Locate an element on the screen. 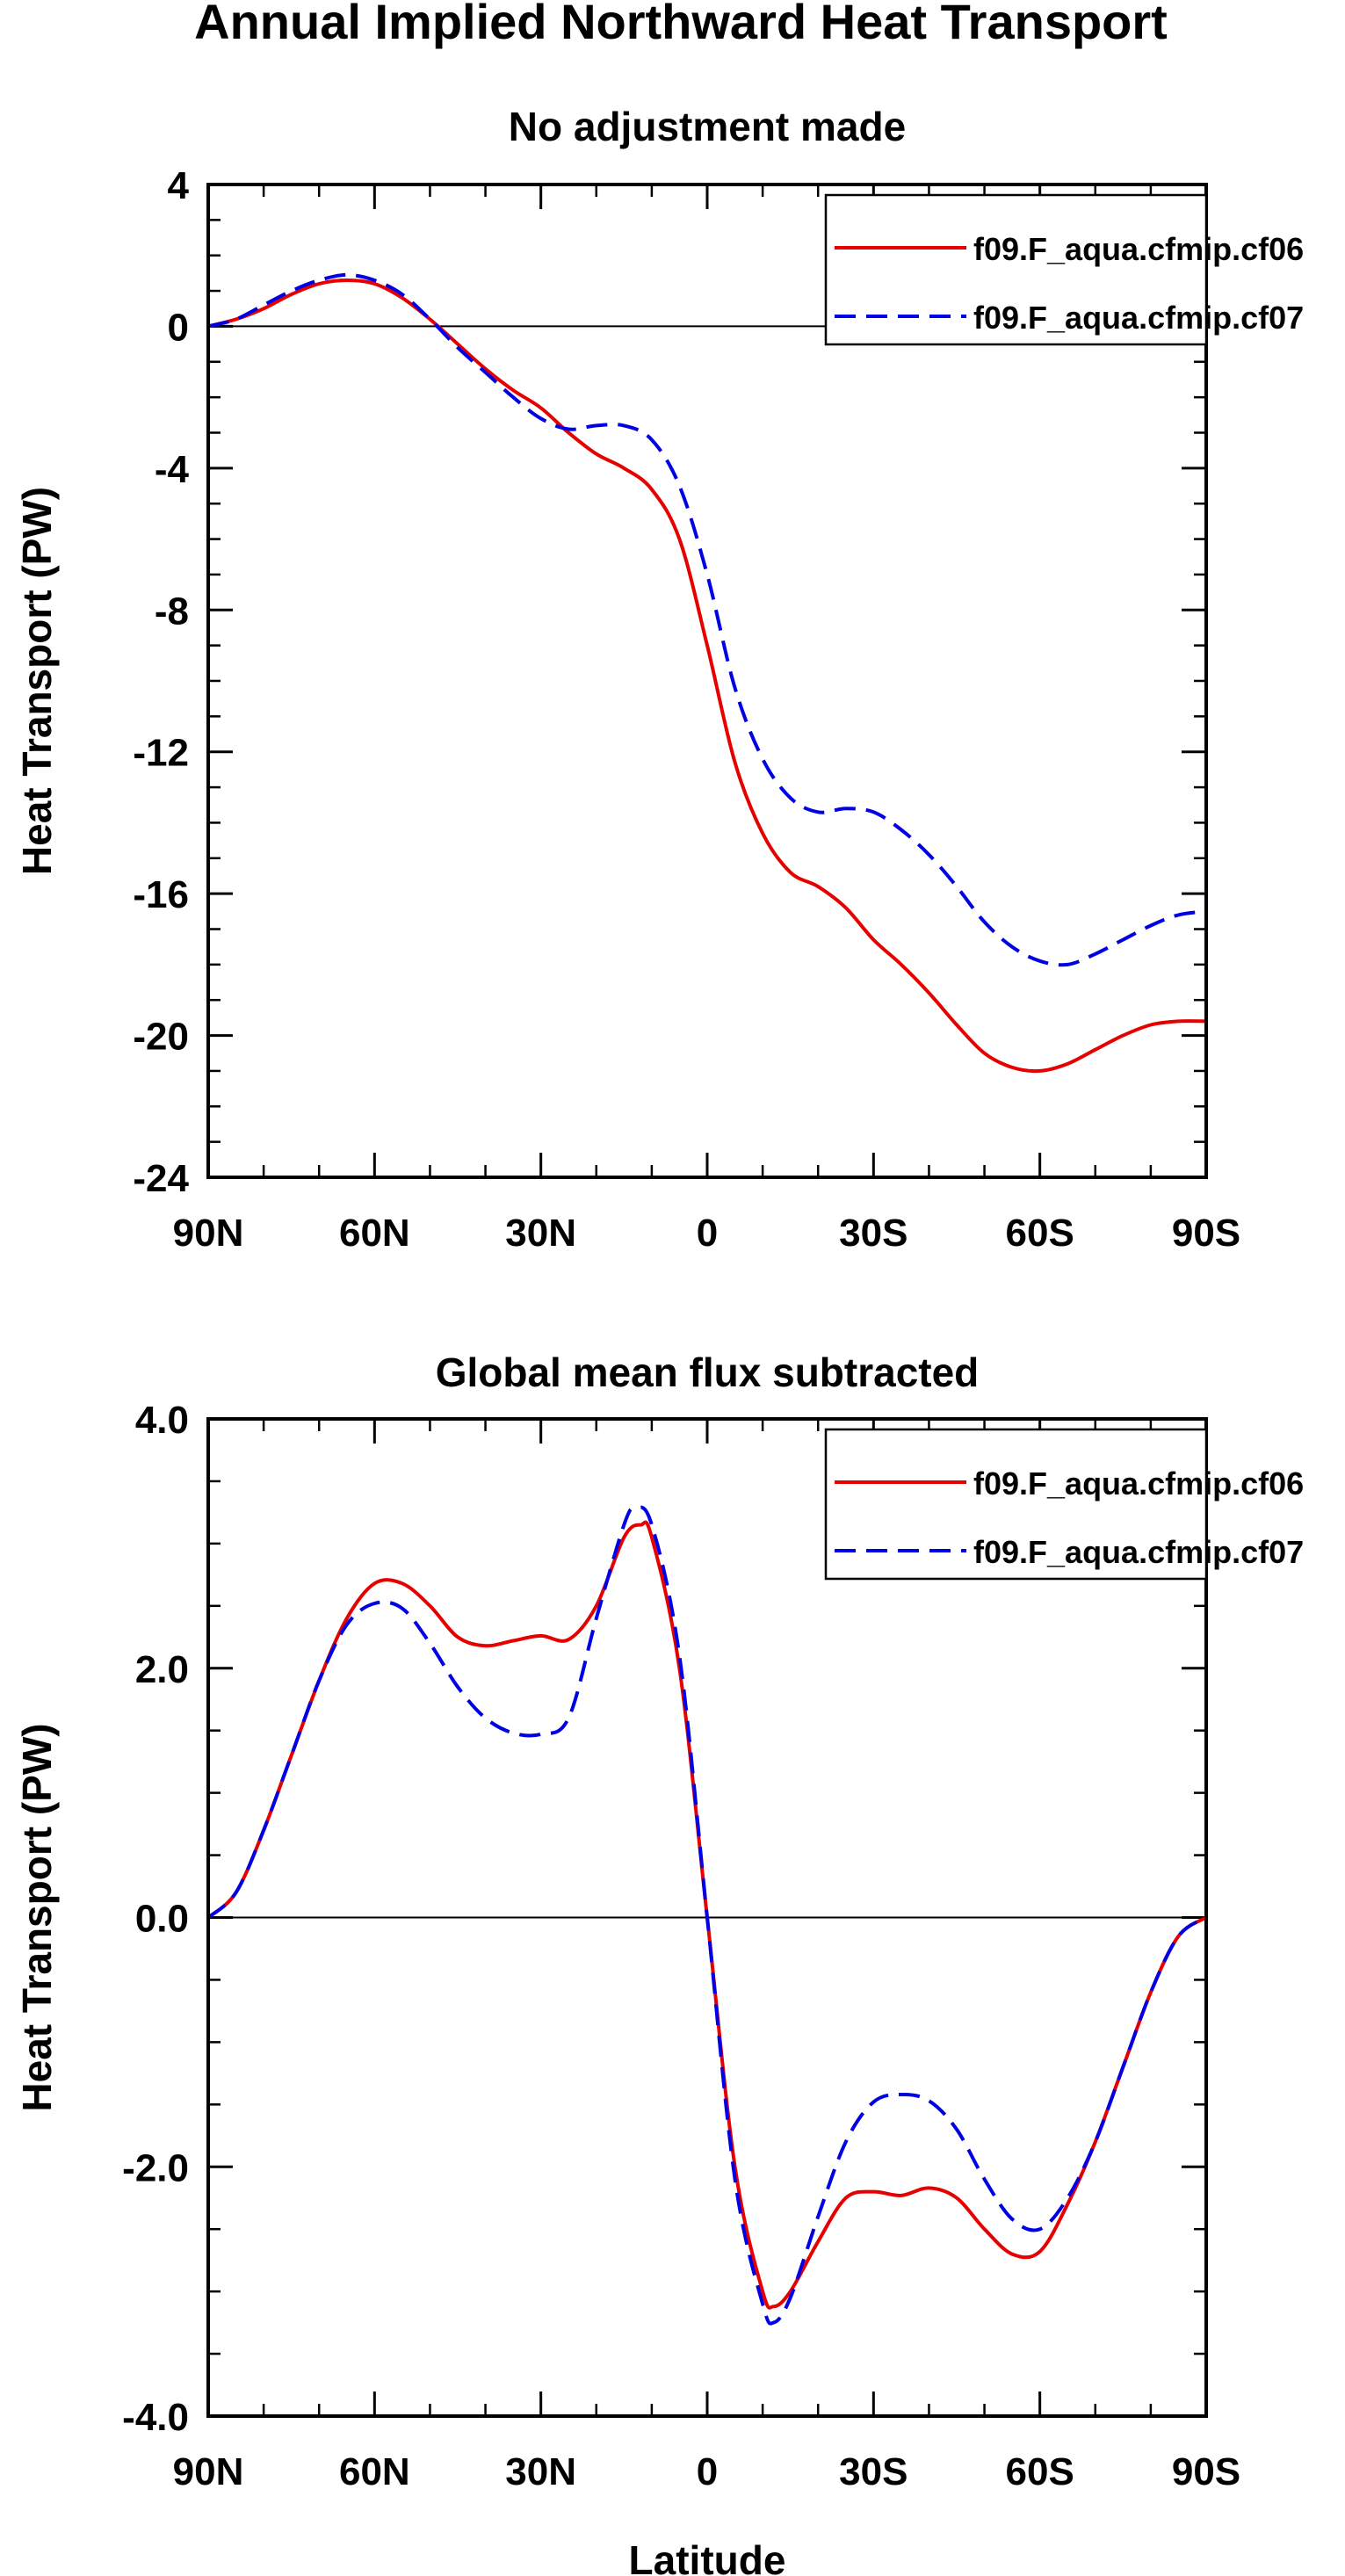 Image resolution: width=1345 pixels, height=2576 pixels. x-axis-label: Latitude is located at coordinates (707, 2556).